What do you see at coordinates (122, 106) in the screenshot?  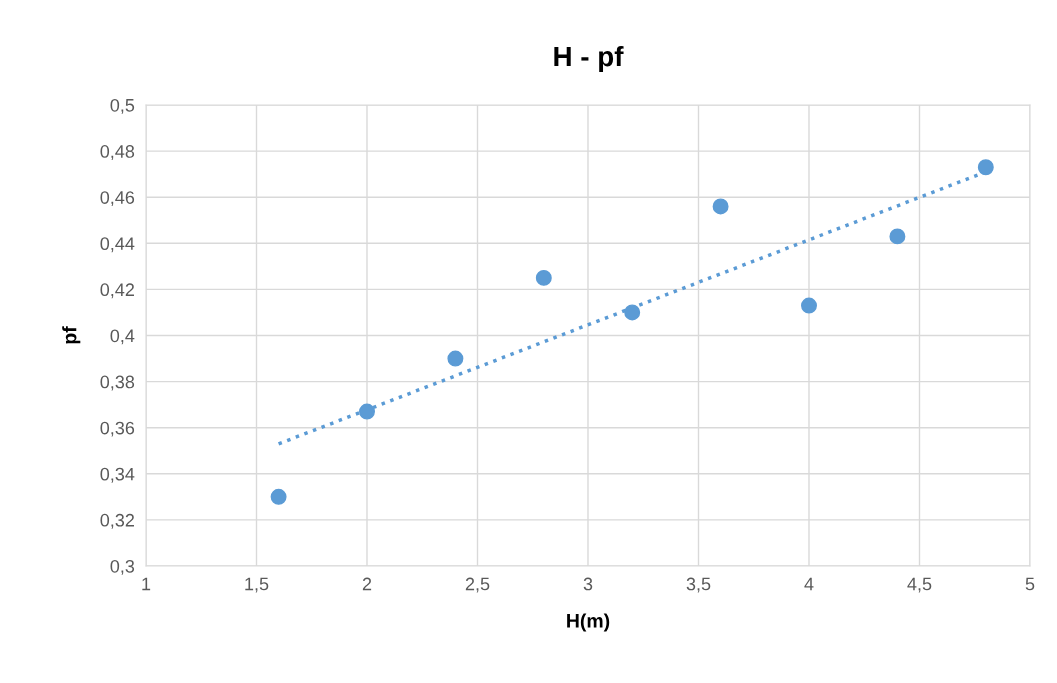 I see `y-tick-label: 0,5` at bounding box center [122, 106].